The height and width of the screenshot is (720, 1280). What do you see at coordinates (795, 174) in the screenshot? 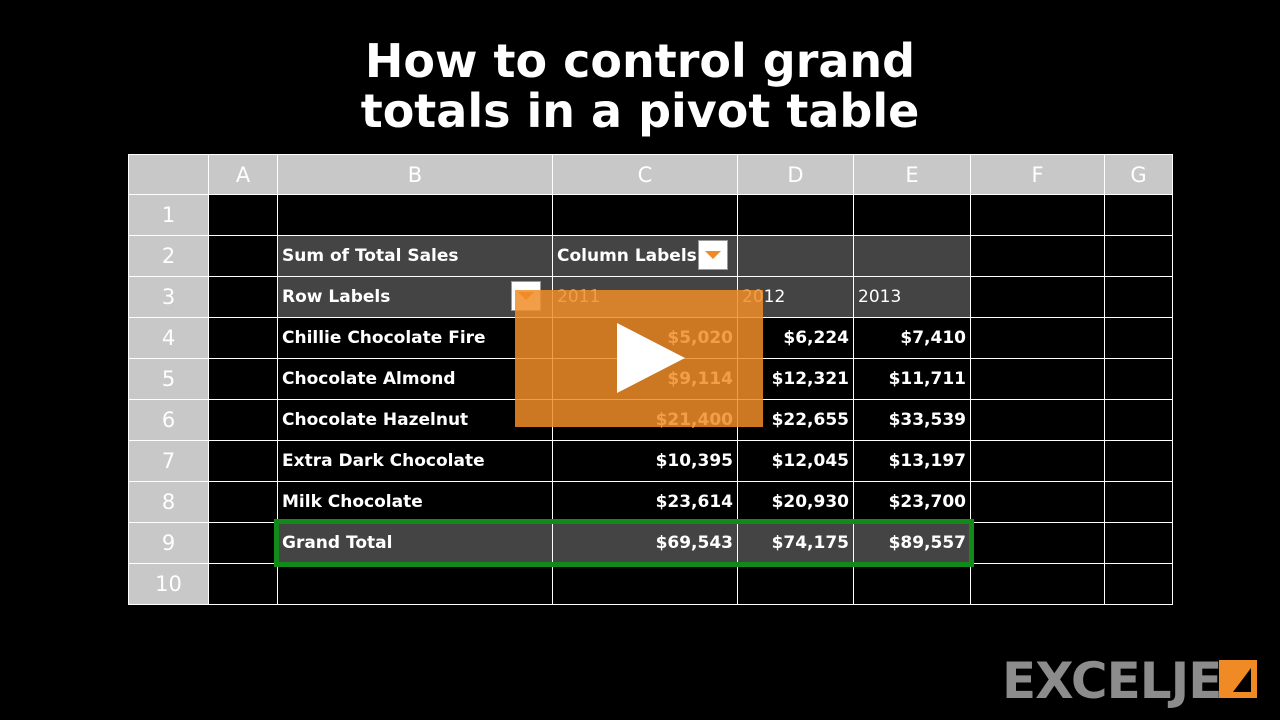
I see `column-header: D` at bounding box center [795, 174].